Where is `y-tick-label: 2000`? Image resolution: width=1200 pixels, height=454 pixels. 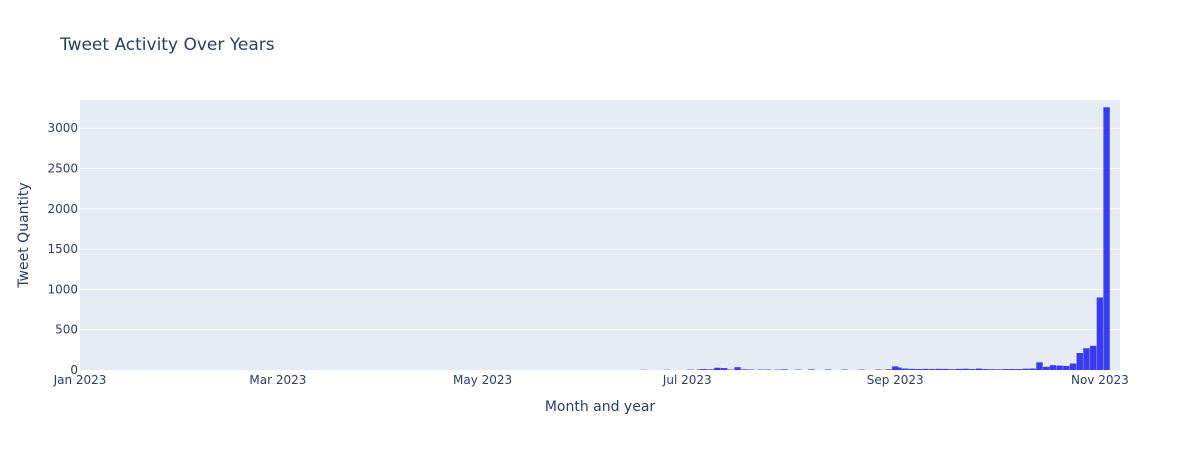
y-tick-label: 2000 is located at coordinates (62, 209).